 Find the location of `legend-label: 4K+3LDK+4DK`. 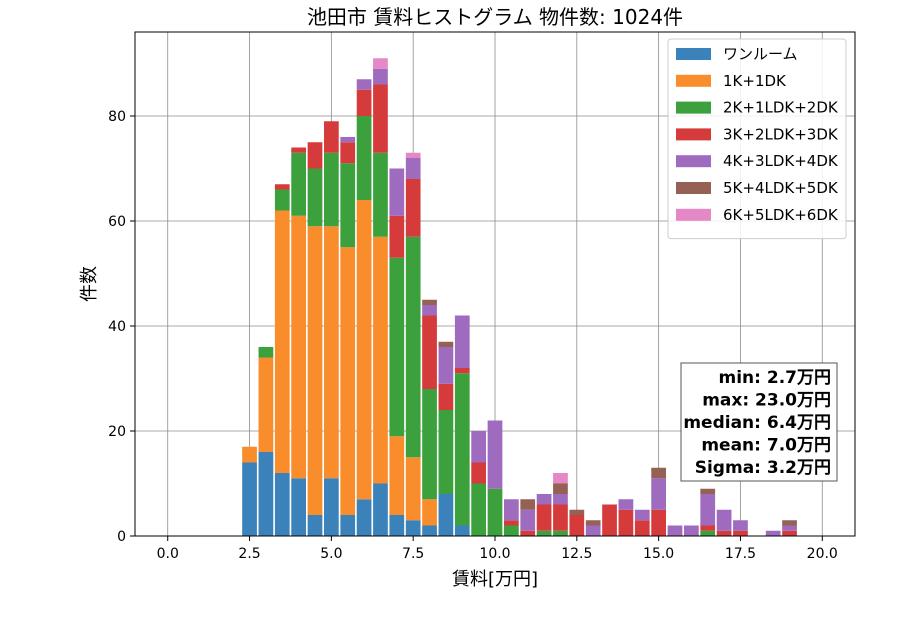

legend-label: 4K+3LDK+4DK is located at coordinates (781, 161).